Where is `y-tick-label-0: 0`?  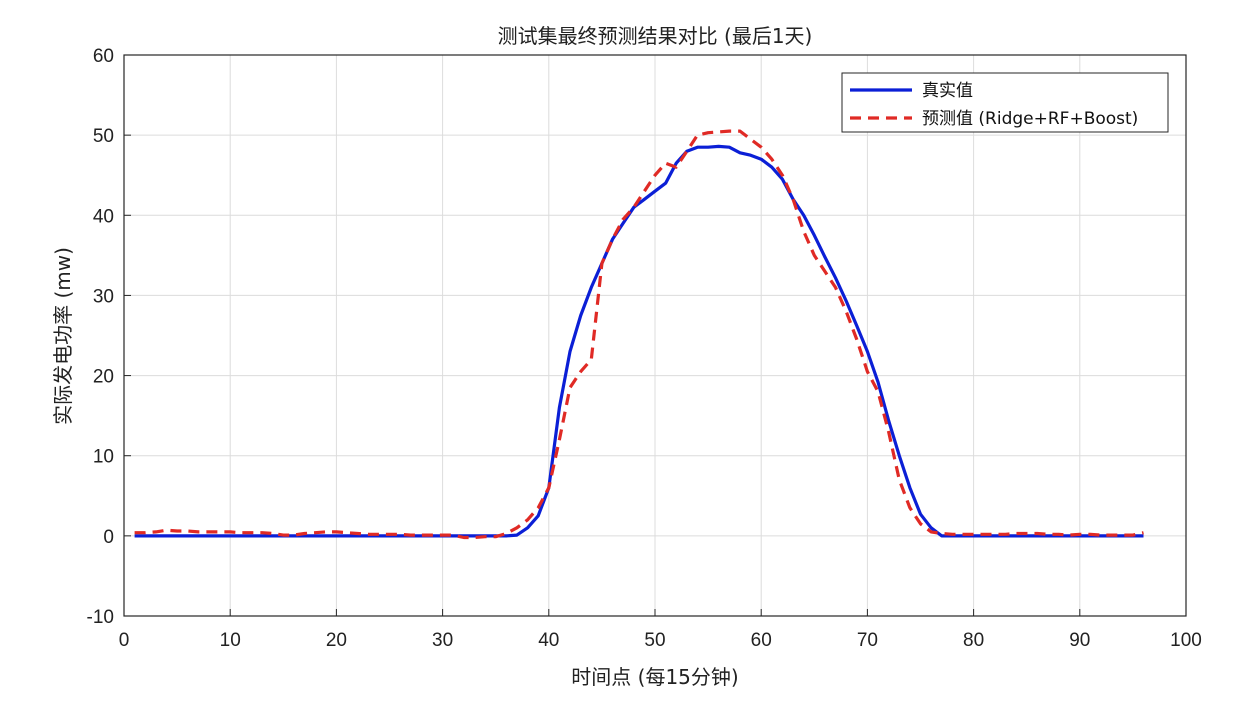 y-tick-label-0: 0 is located at coordinates (108, 537).